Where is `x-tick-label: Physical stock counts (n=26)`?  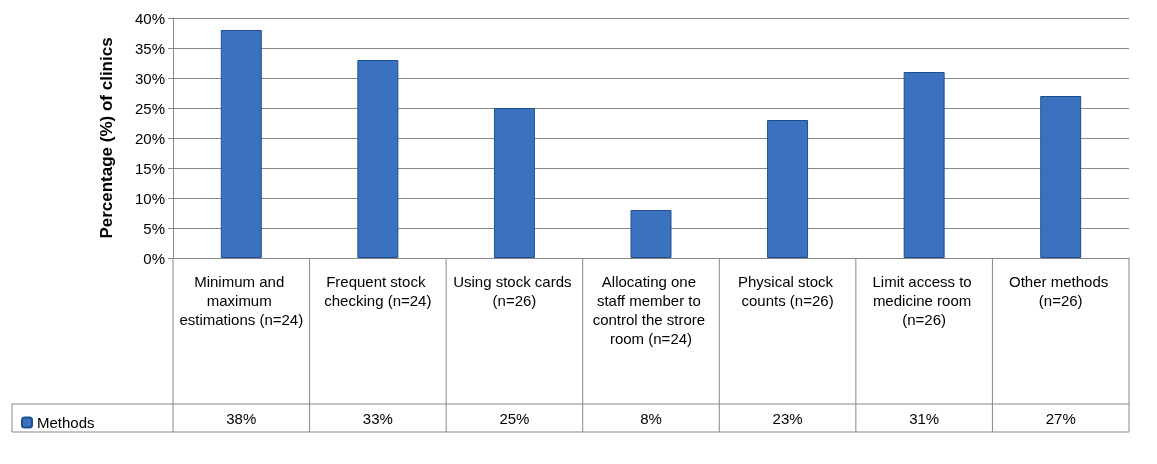
x-tick-label: Physical stock counts (n=26) is located at coordinates (787, 291).